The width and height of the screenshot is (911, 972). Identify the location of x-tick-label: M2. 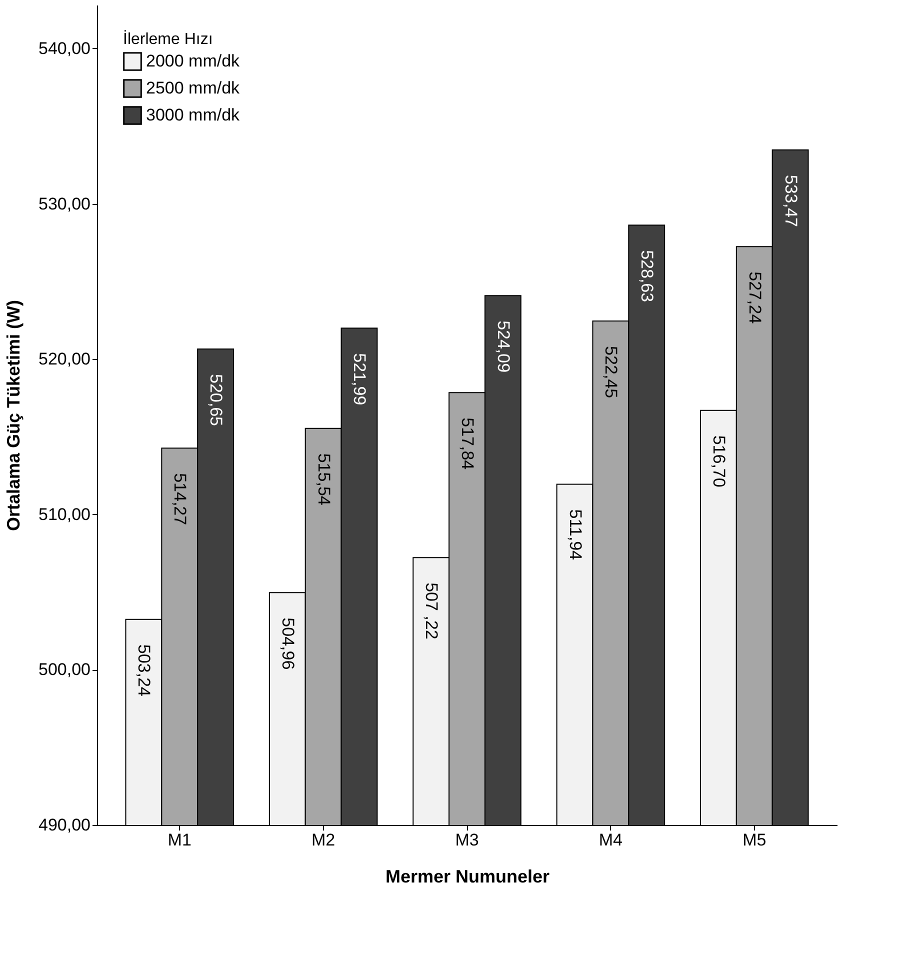
(324, 840).